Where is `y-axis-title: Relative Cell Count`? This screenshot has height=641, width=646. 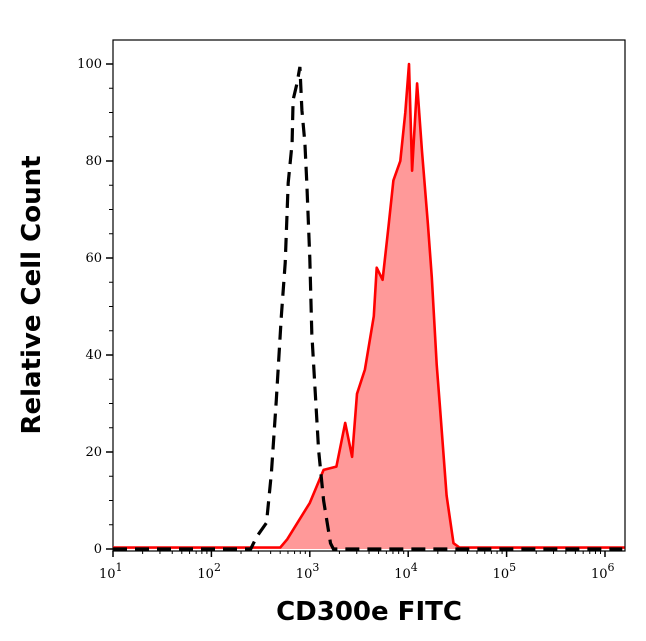 y-axis-title: Relative Cell Count is located at coordinates (32, 294).